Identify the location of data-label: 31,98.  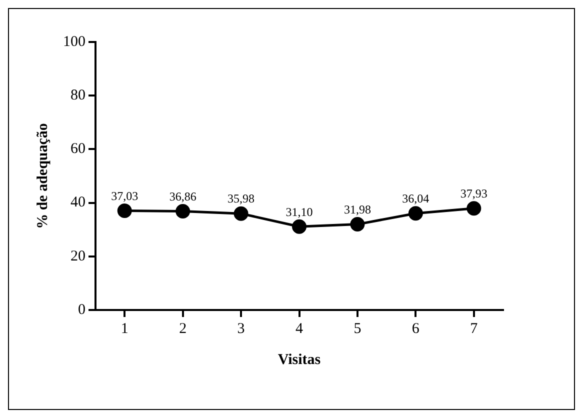
(357, 209).